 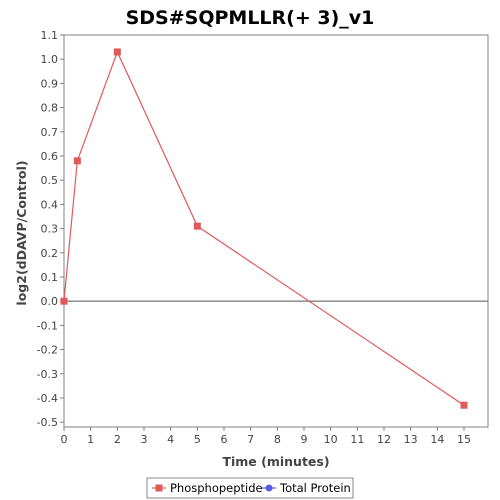 I want to click on y-tick-label: 0.6, so click(x=50, y=156).